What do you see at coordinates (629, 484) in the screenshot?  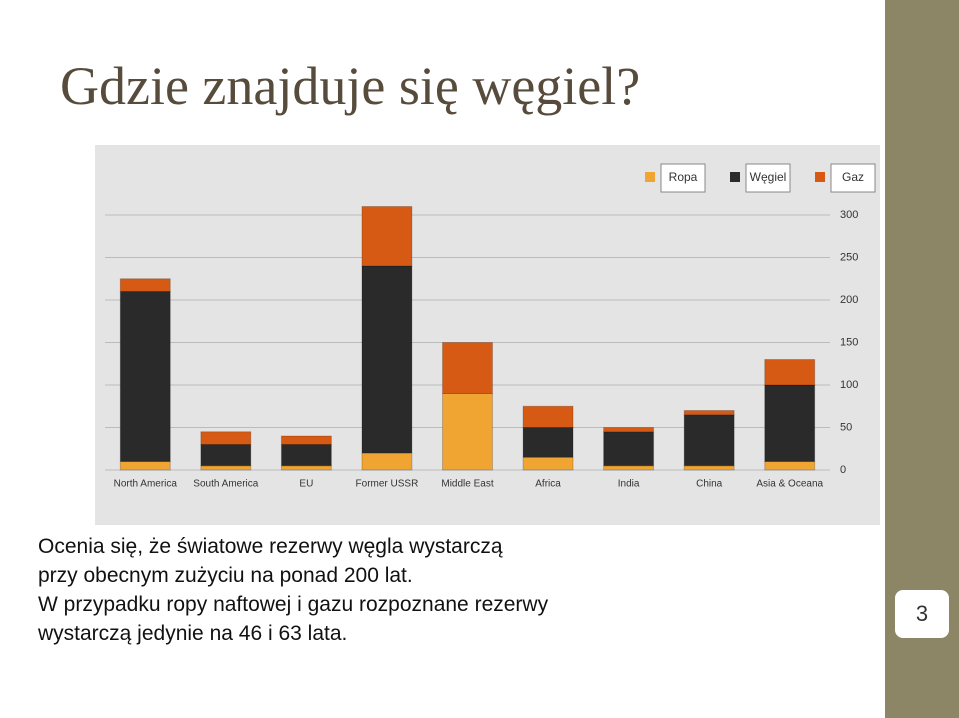 I see `x-tick-label: India` at bounding box center [629, 484].